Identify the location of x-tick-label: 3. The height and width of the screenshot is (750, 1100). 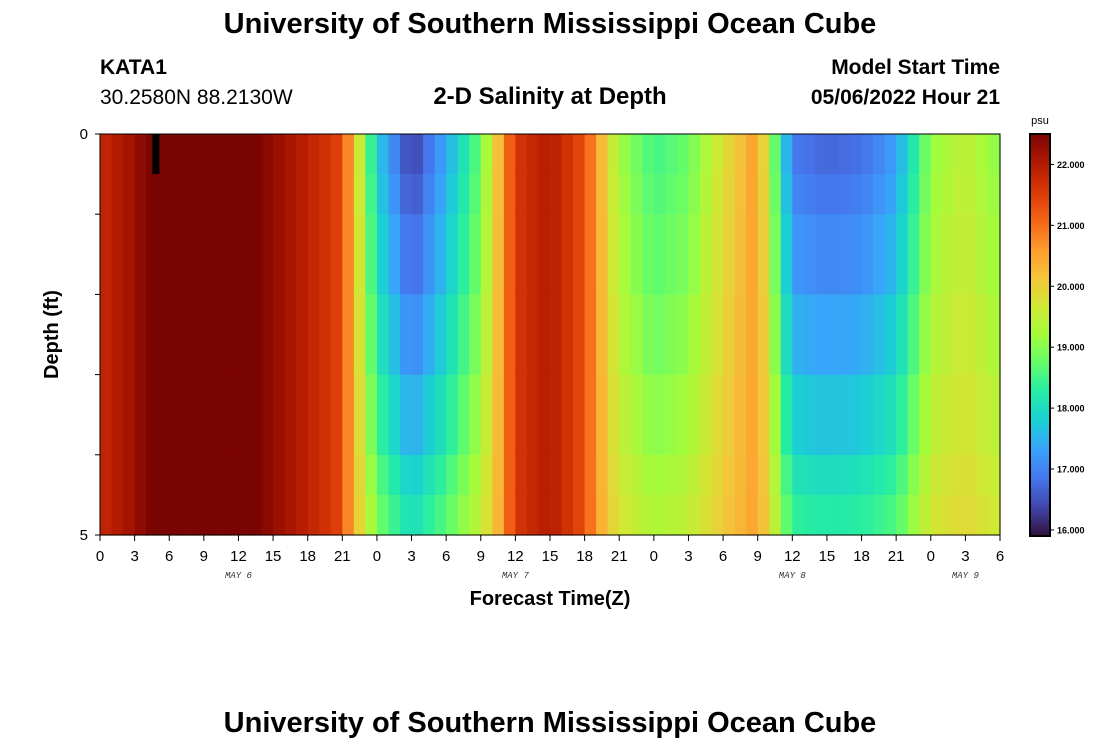
(411, 556).